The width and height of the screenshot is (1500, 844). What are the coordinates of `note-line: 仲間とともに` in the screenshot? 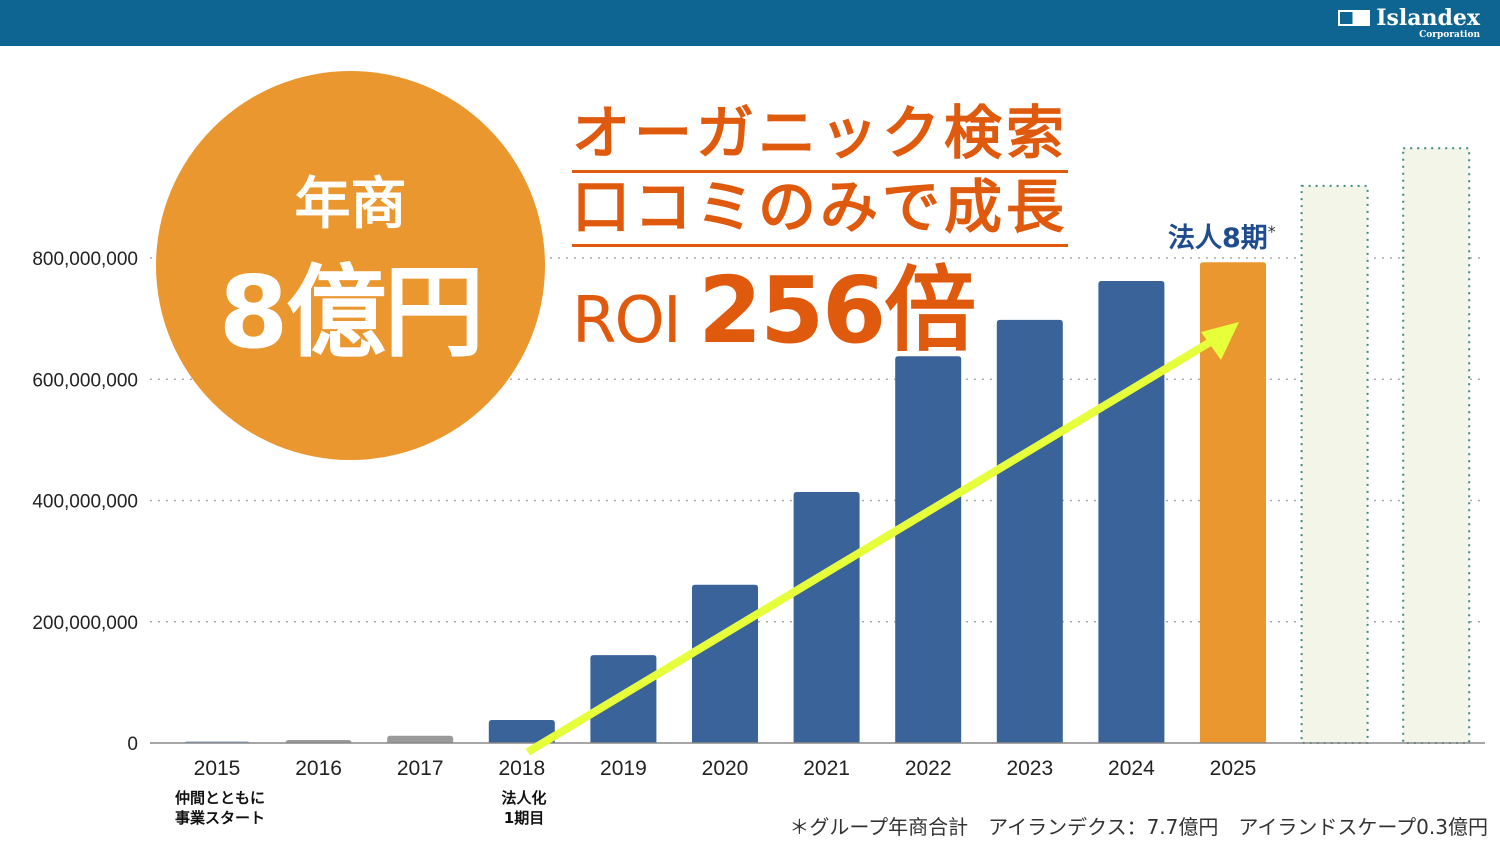 It's located at (219, 798).